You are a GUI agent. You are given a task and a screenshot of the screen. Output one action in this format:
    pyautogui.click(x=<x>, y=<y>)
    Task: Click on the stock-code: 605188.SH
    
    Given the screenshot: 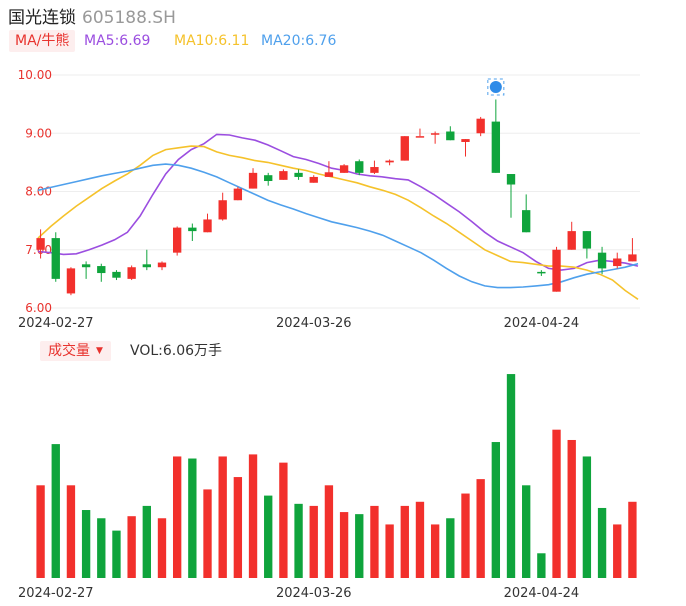 What is the action you would take?
    pyautogui.click(x=129, y=18)
    